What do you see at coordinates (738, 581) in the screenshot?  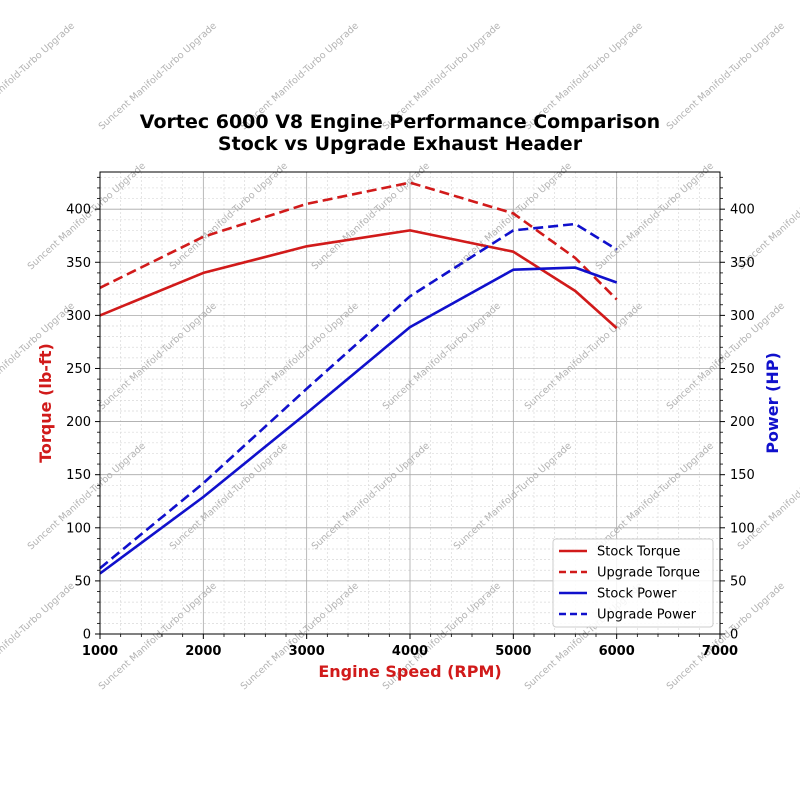 I see `right-y-tick-label: 50` at bounding box center [738, 581].